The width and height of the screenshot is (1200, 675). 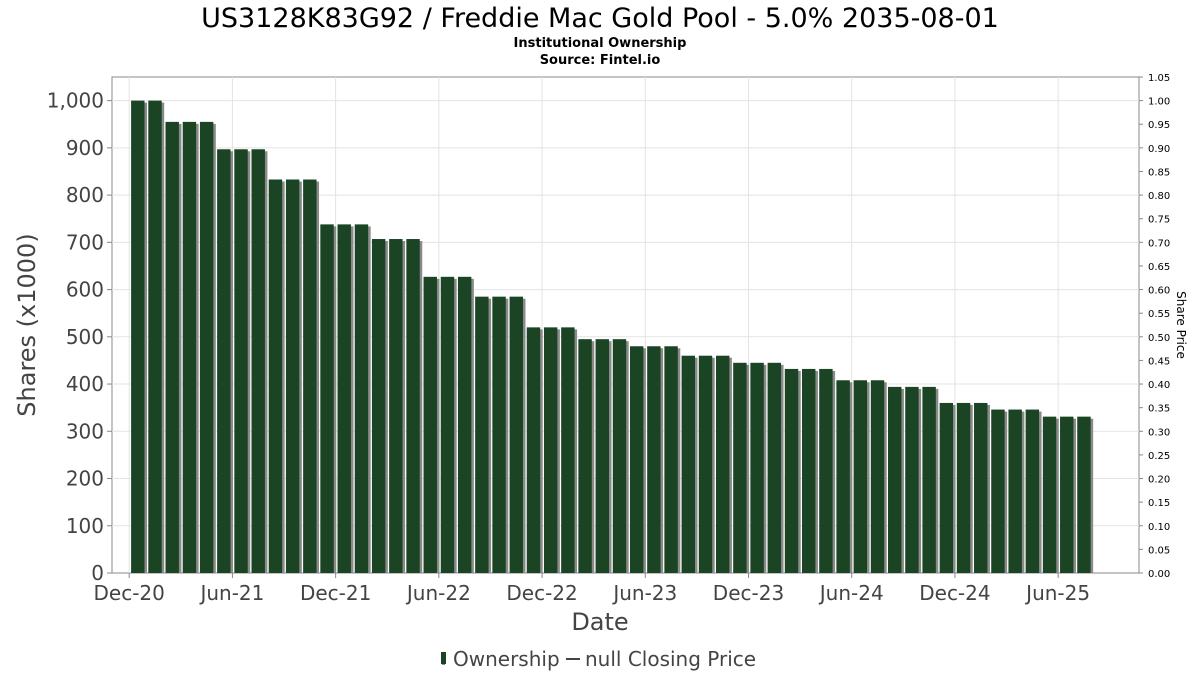 I want to click on y2-axis-label: Share Price, so click(x=1181, y=325).